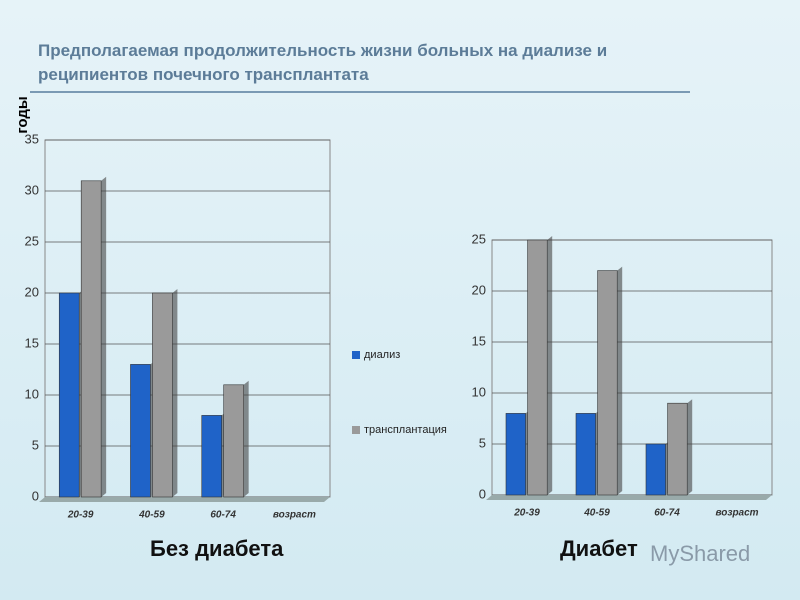 The image size is (800, 600). What do you see at coordinates (32, 189) in the screenshot?
I see `y-tick-label: 30` at bounding box center [32, 189].